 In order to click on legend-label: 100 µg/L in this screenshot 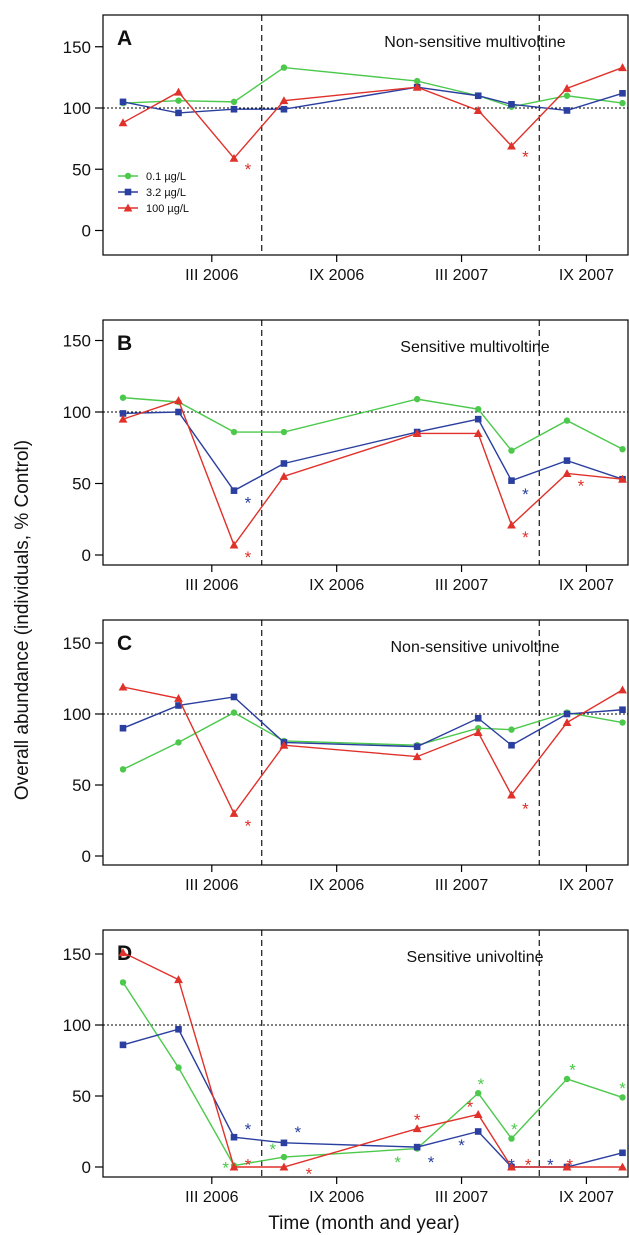, I will do `click(167, 209)`.